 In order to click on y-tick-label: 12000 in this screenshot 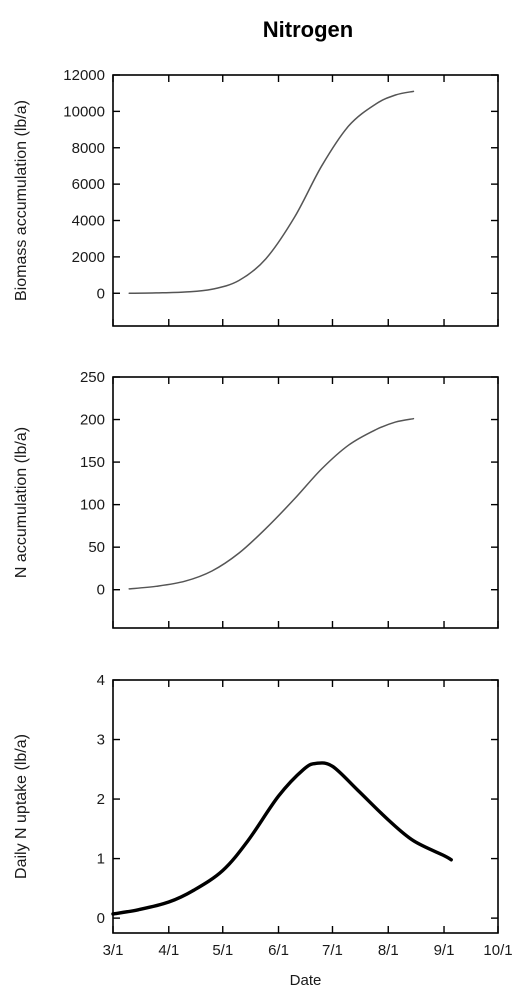, I will do `click(84, 75)`.